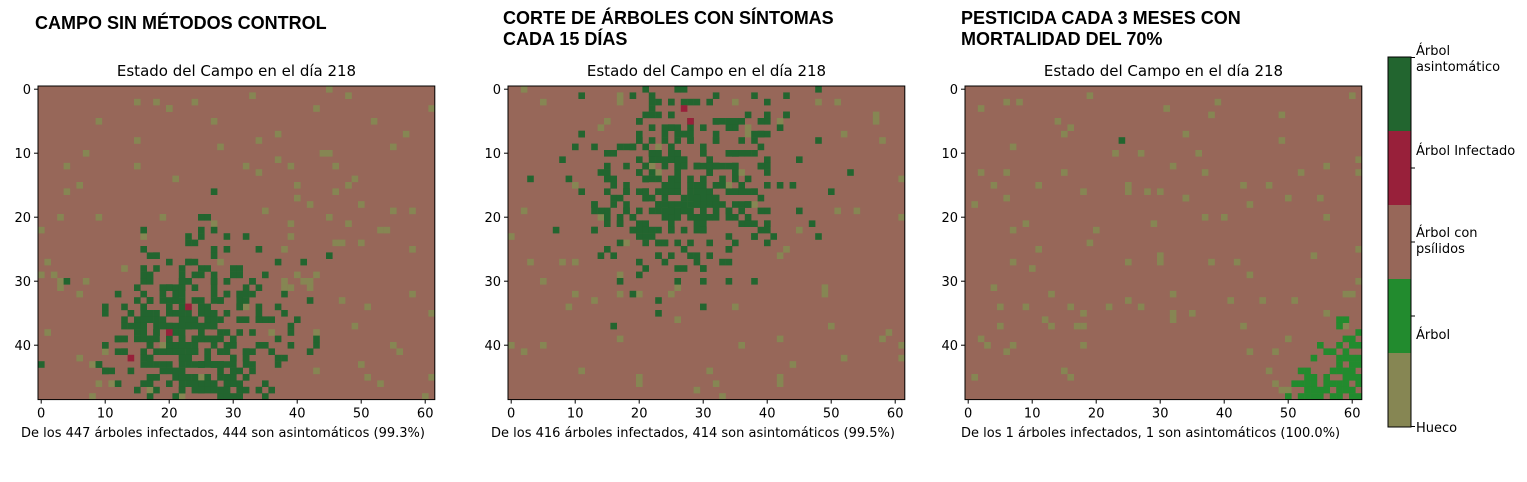 This screenshot has width=1527, height=482. Describe the element at coordinates (1160, 414) in the screenshot. I see `x-tick-label: 30` at that location.